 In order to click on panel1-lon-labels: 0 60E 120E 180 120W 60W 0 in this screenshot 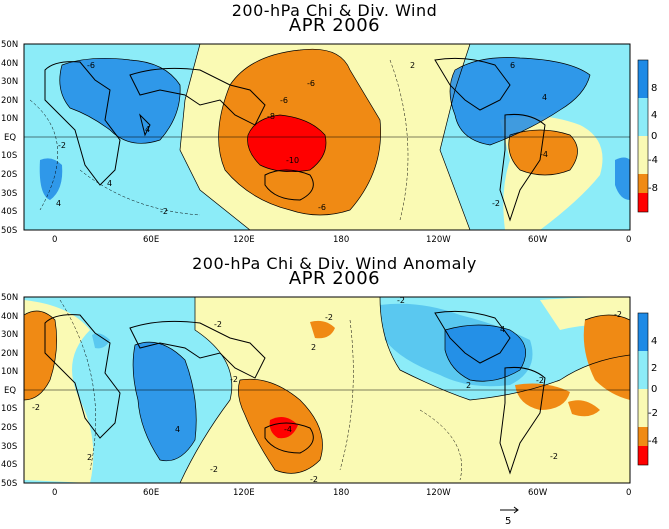, I will do `click(341, 240)`.